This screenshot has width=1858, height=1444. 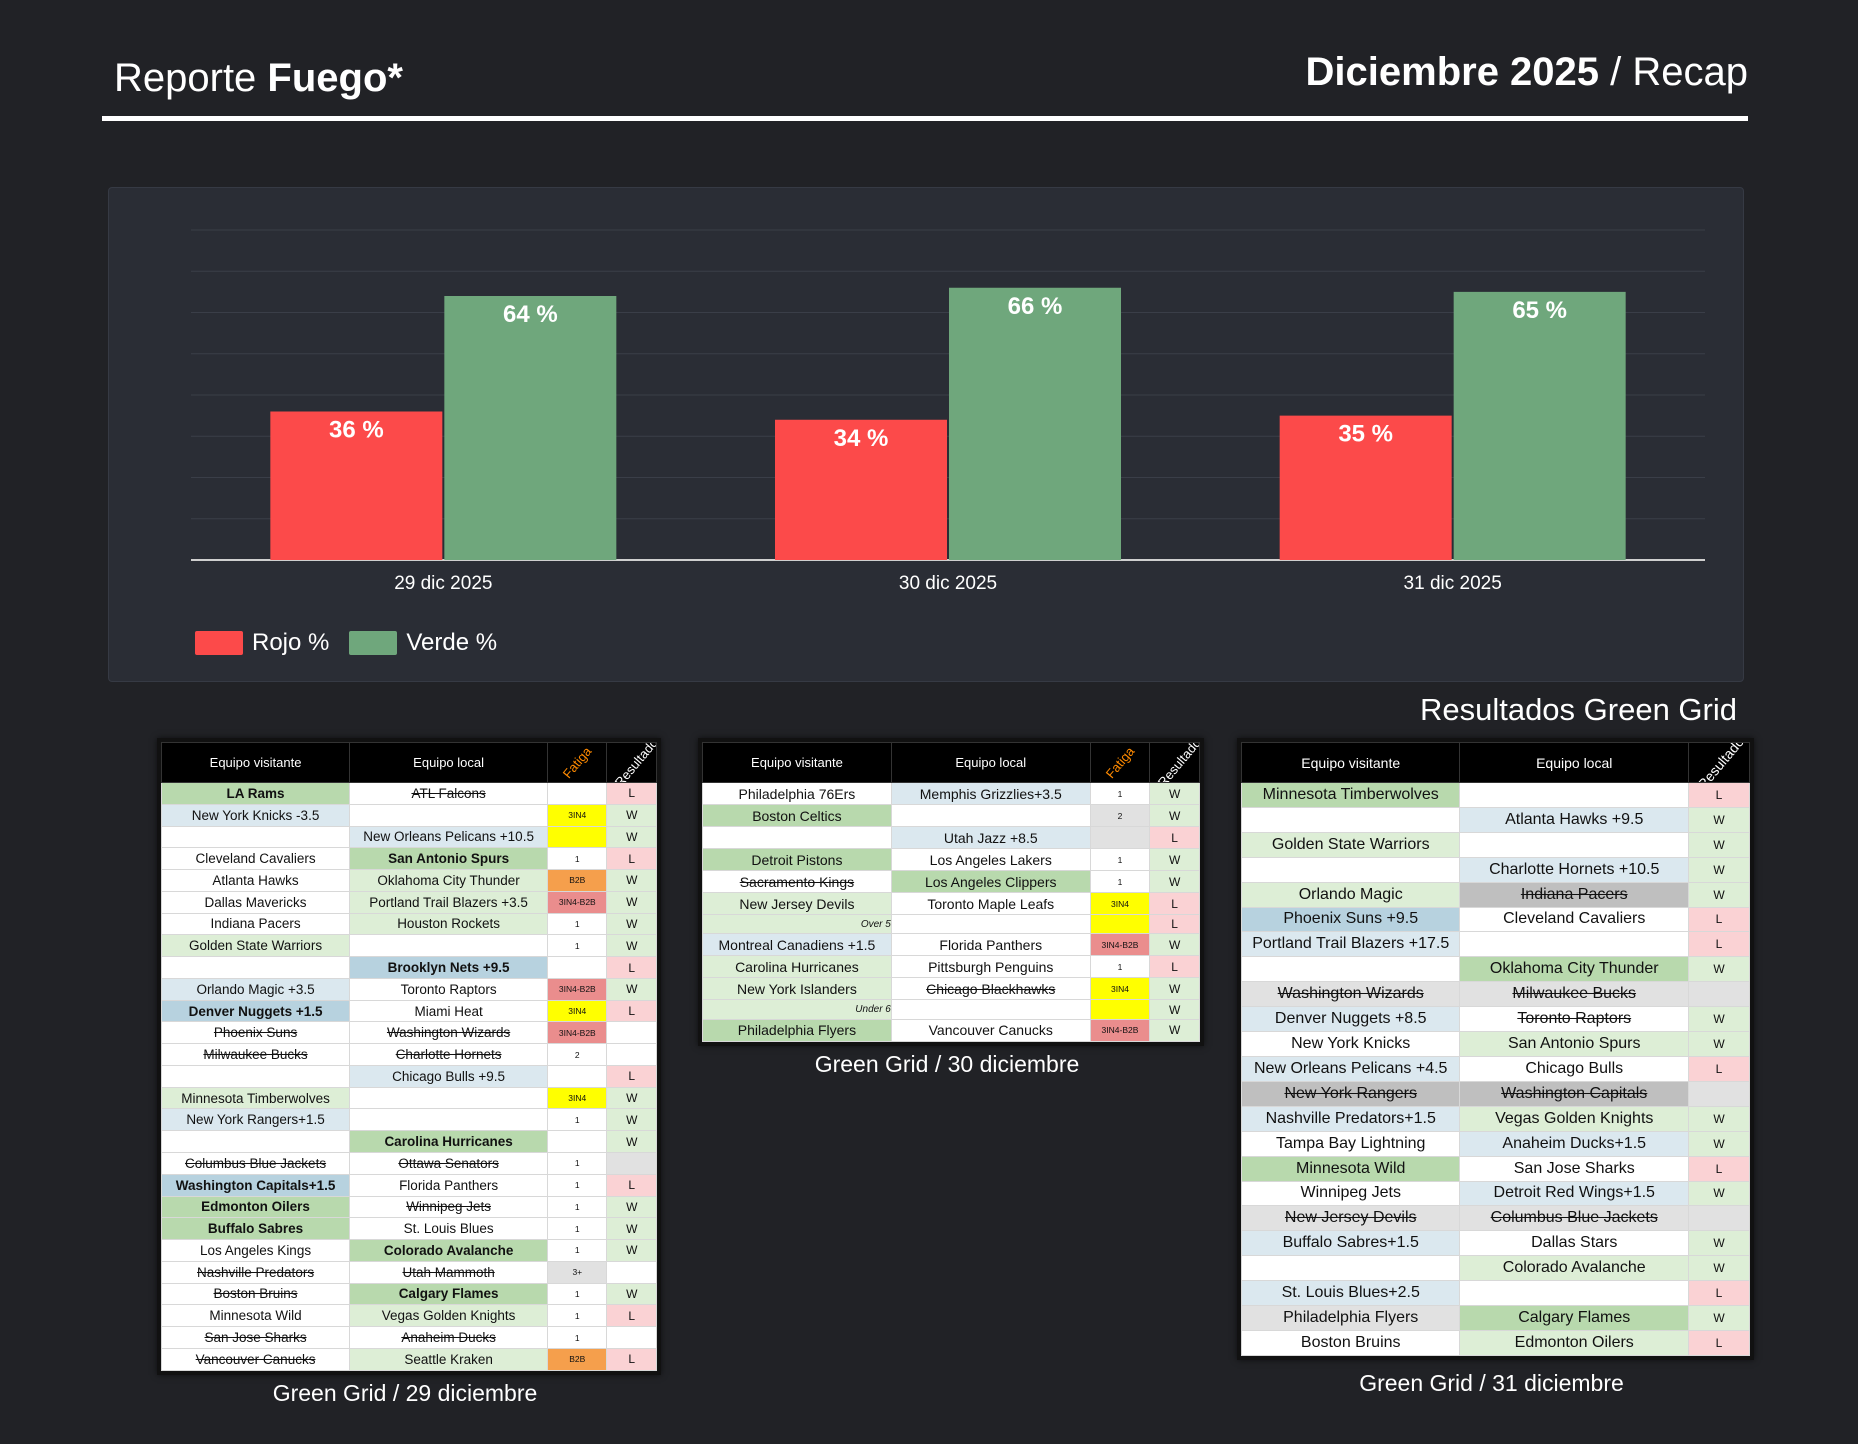 What do you see at coordinates (797, 815) in the screenshot?
I see `cell-visitor: Boston Celtics` at bounding box center [797, 815].